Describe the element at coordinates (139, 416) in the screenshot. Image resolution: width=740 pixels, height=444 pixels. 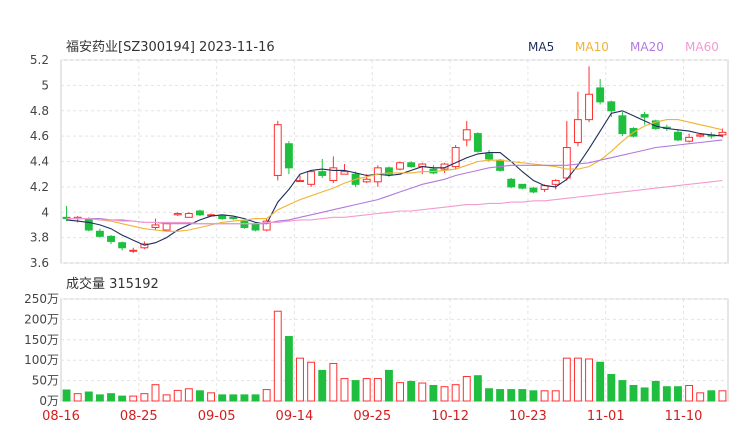
I see `date-tick-label: 08-25` at that location.